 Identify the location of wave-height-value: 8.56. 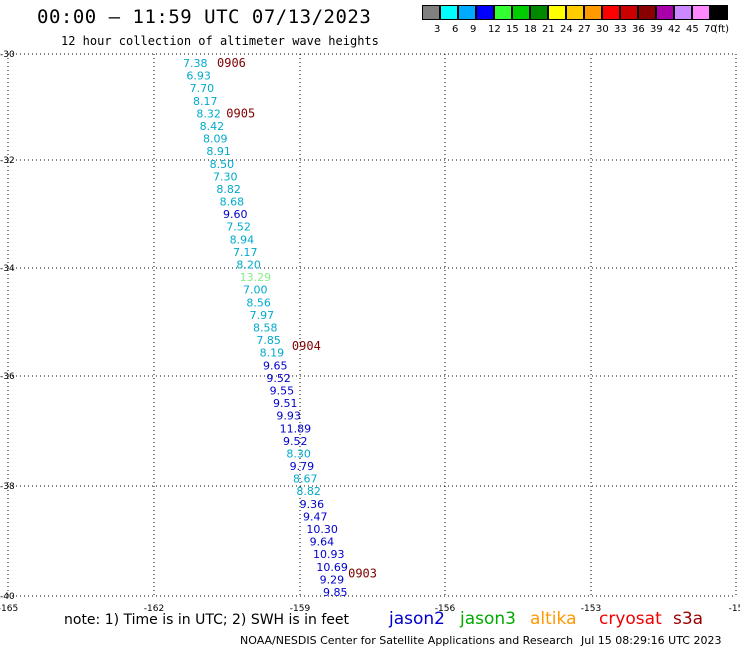
(258, 302).